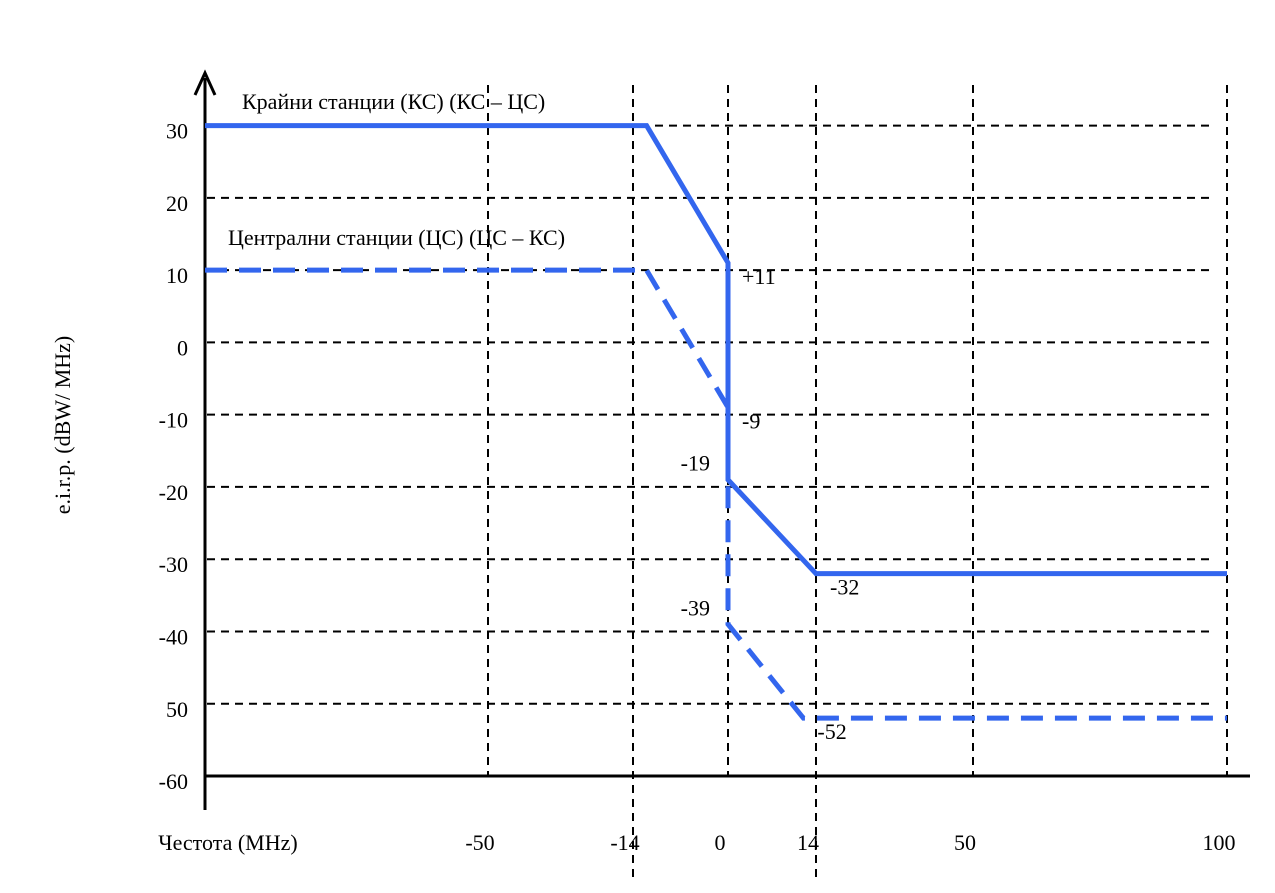  I want to click on data-label: -9, so click(751, 420).